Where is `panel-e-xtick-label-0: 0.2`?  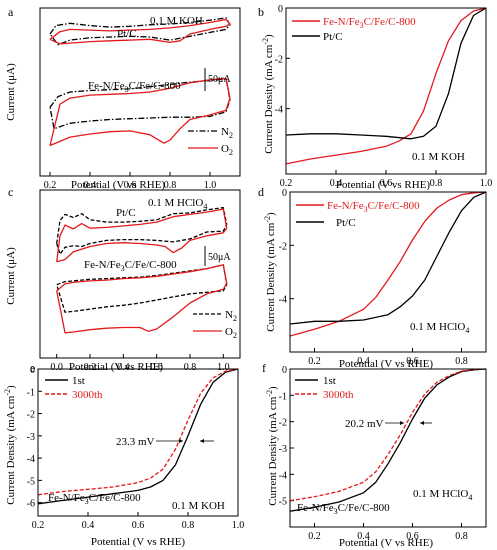 panel-e-xtick-label-0: 0.2 is located at coordinates (38, 525).